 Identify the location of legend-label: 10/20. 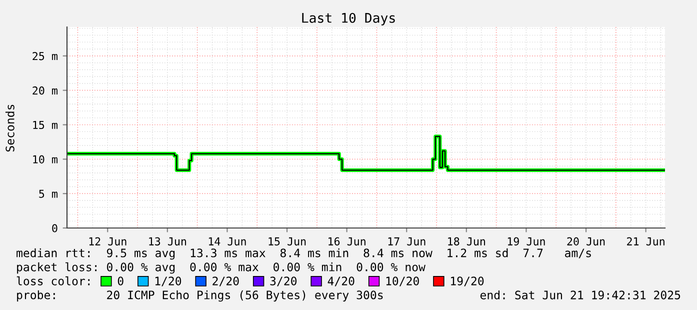
(402, 281).